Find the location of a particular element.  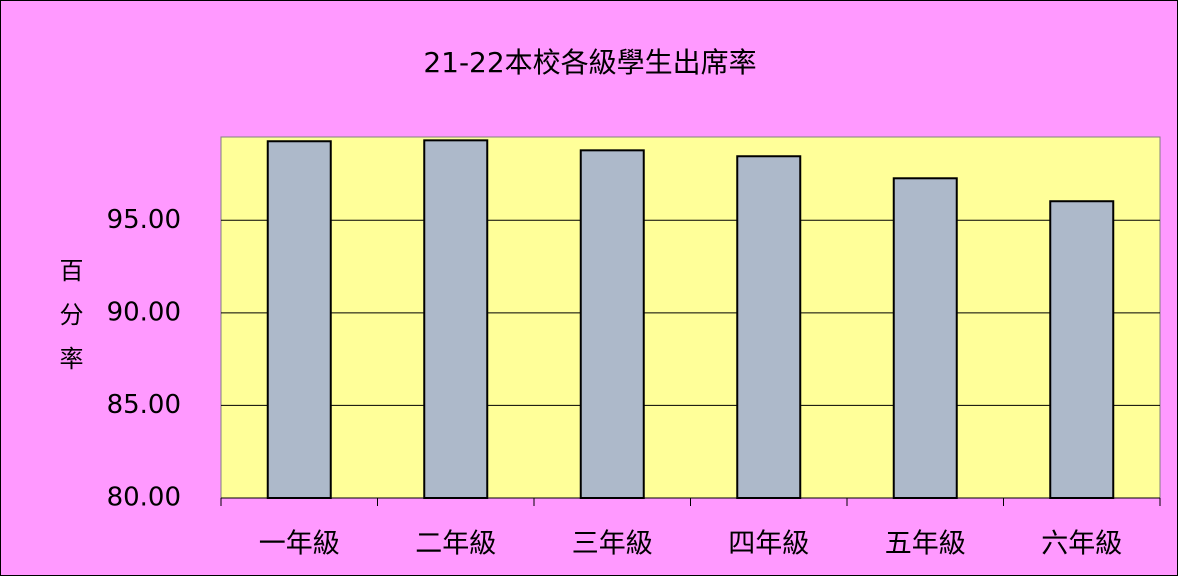

x-tick-label: 一年級 is located at coordinates (299, 544).